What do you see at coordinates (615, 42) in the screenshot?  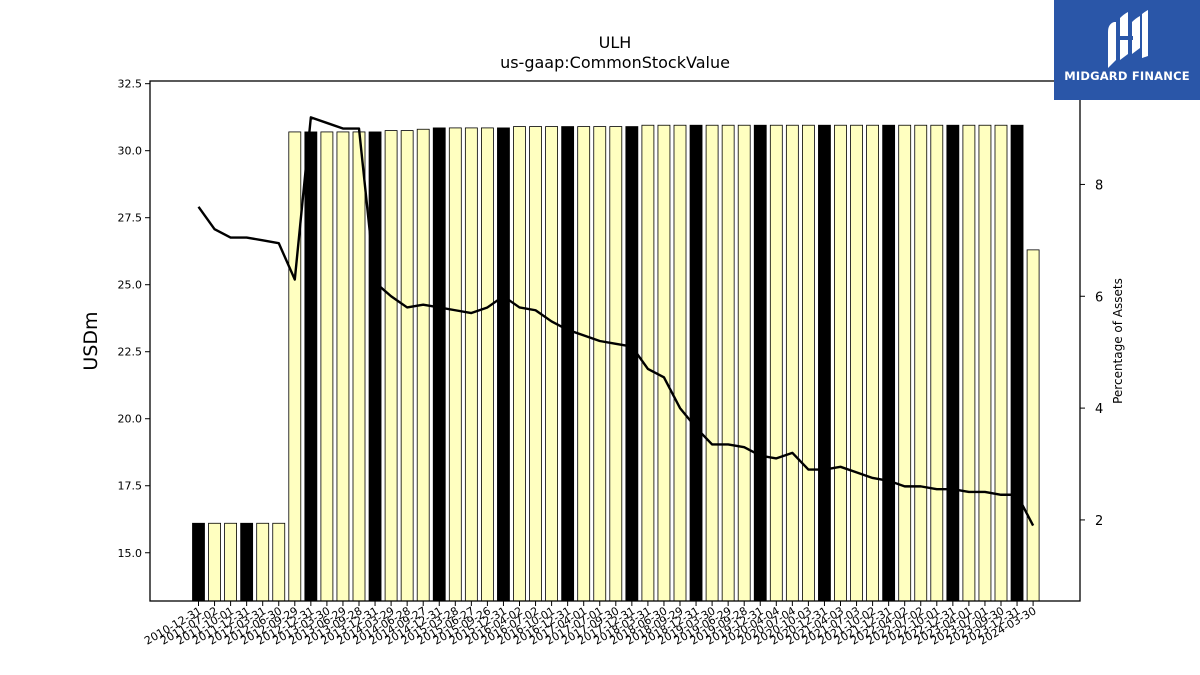 I see `chart-title: ULH` at bounding box center [615, 42].